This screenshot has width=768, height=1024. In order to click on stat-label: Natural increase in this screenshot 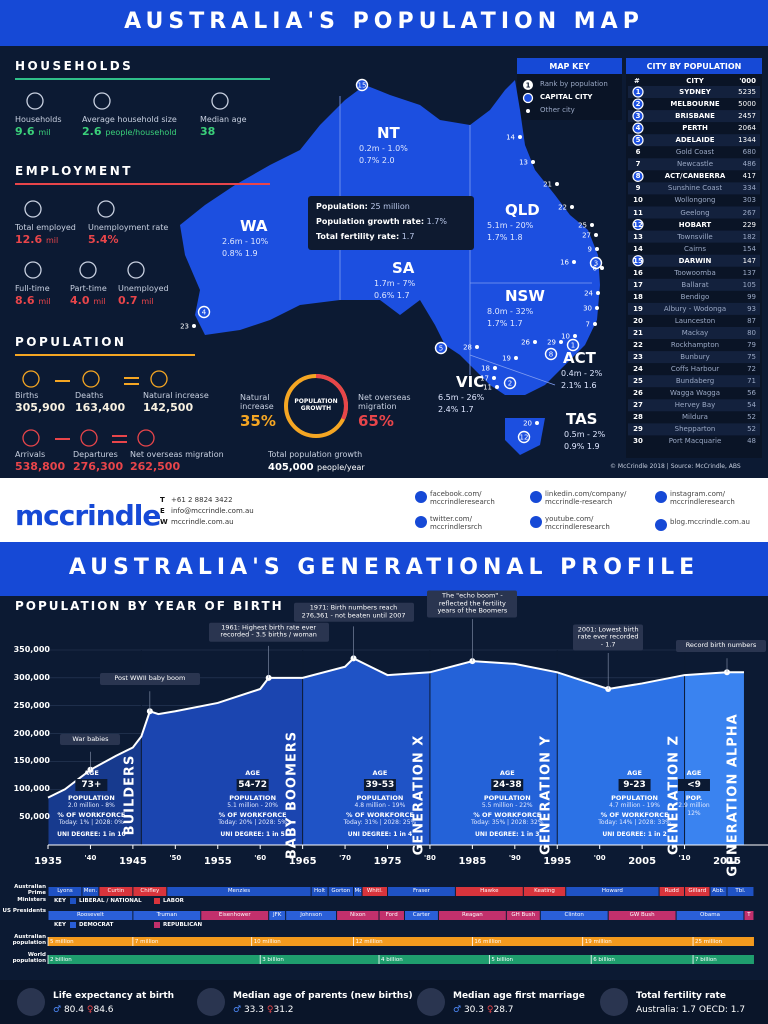, I will do `click(257, 402)`.